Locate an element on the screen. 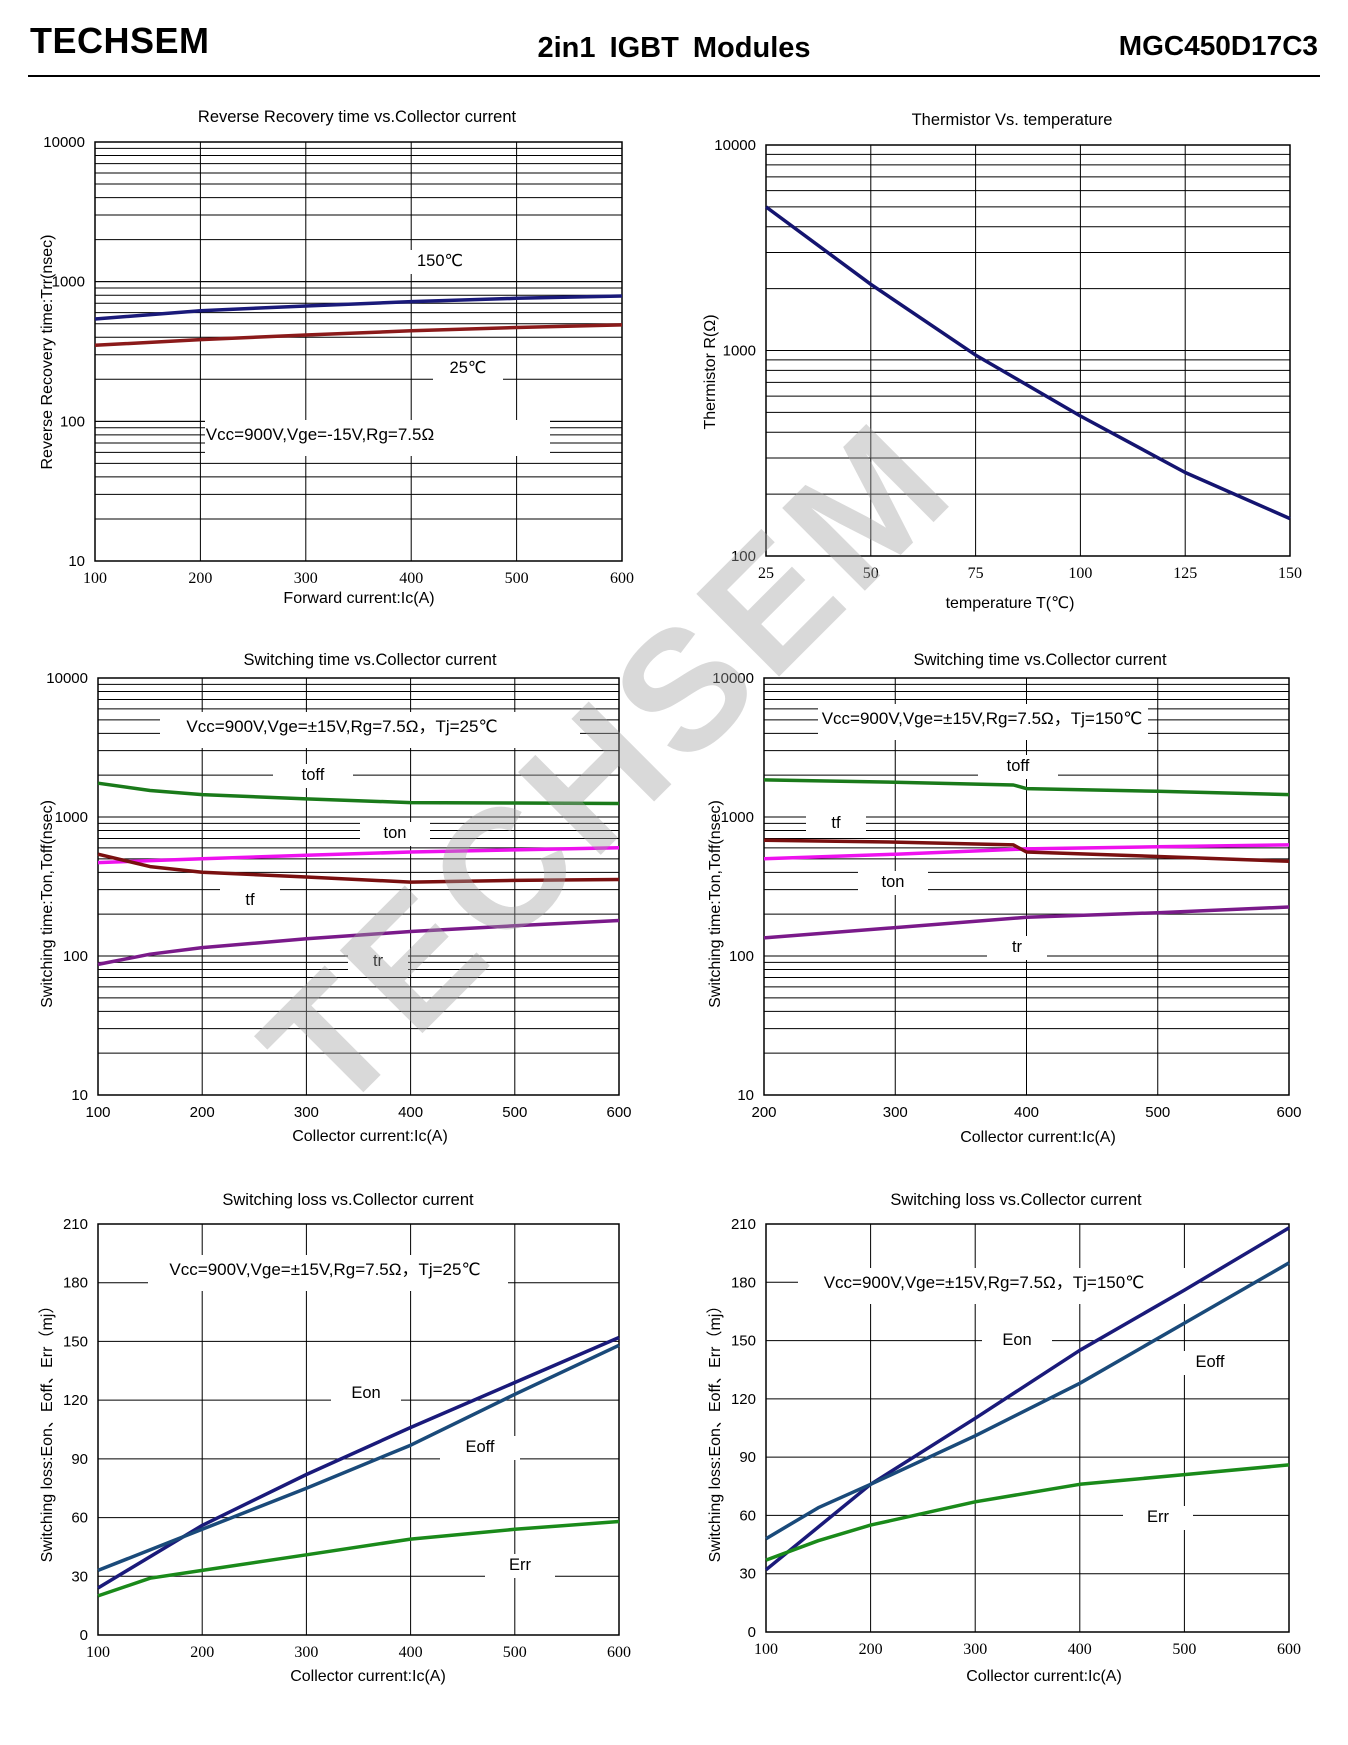 This screenshot has height=1745, width=1348. chart-annotation: Vcc=900V,Vge=±15V,Rg=7.5Ω，Tj=25℃ is located at coordinates (341, 726).